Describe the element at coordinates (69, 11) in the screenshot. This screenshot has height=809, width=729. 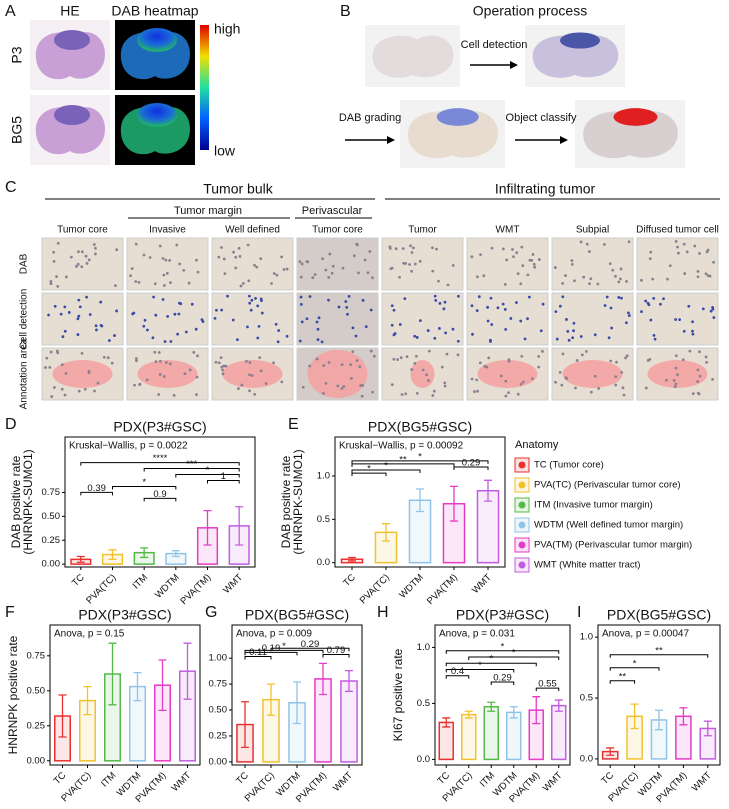
I see `column-label: HE` at that location.